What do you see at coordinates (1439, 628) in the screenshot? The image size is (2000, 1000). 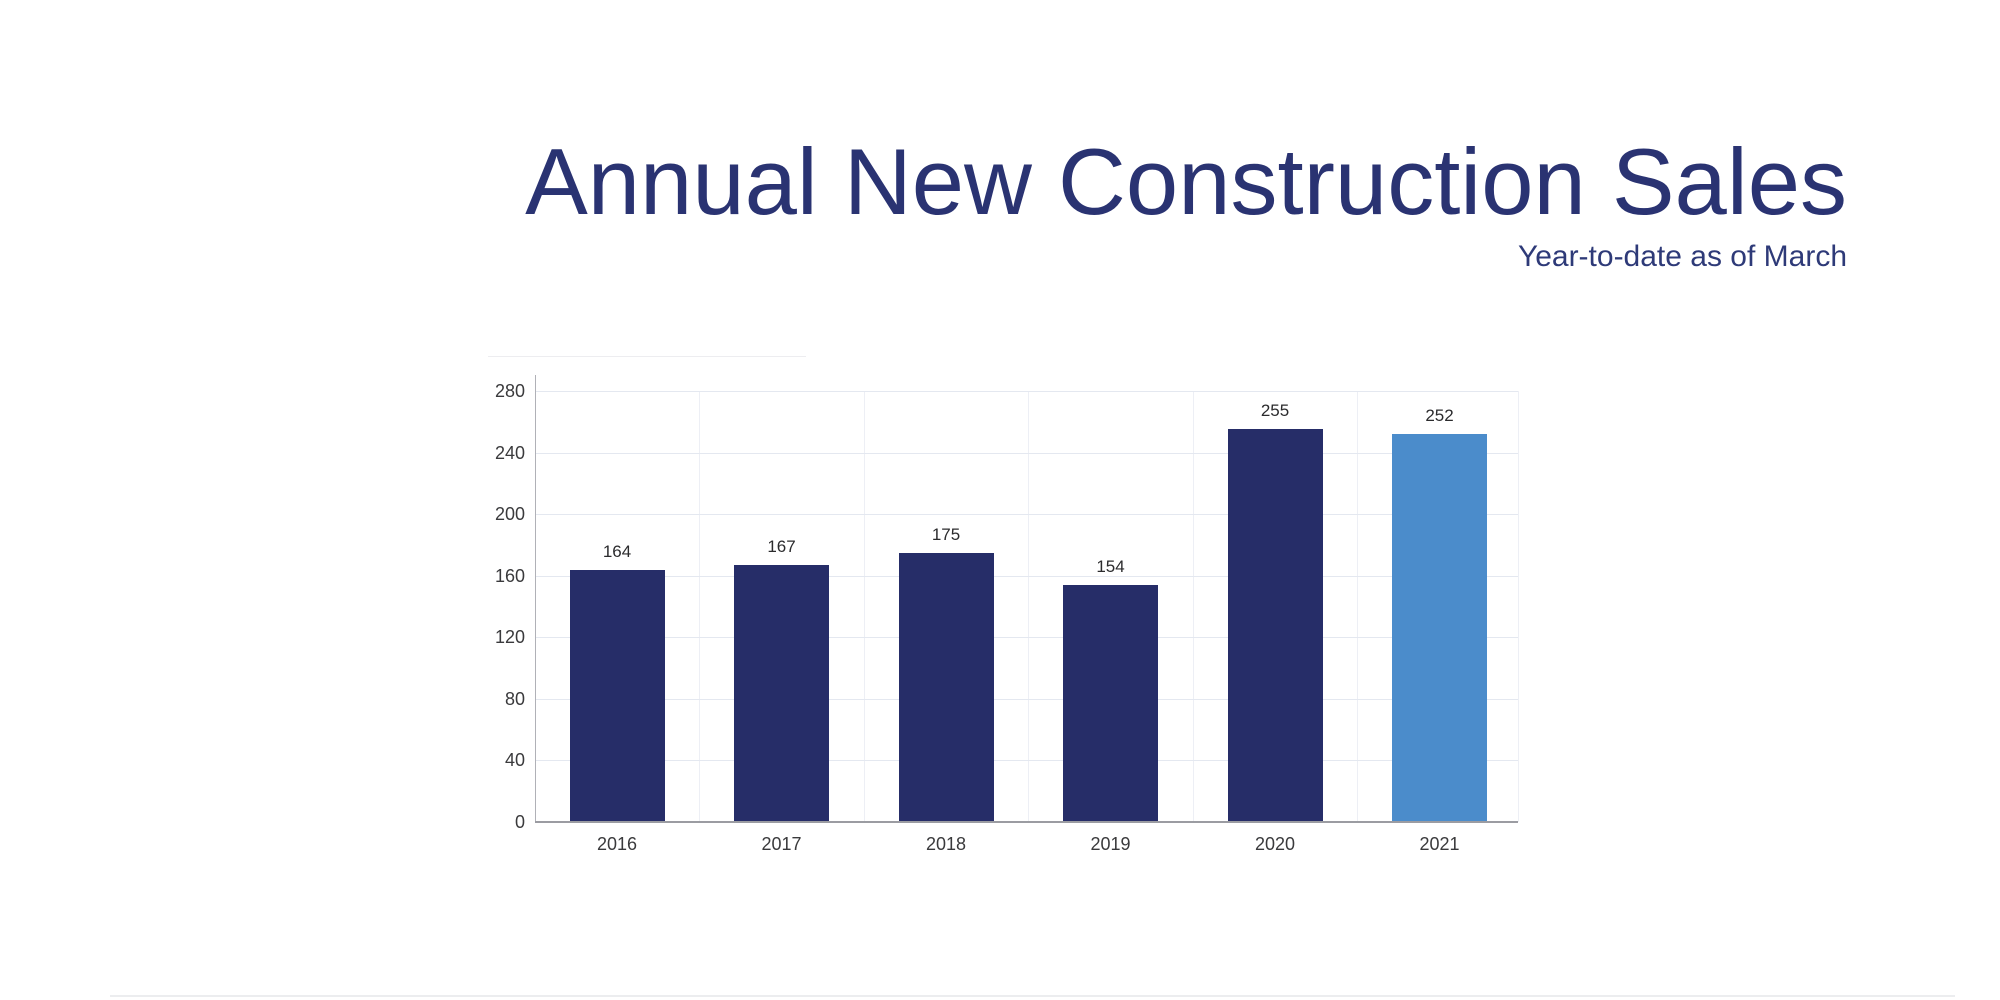 I see `bar-2021` at bounding box center [1439, 628].